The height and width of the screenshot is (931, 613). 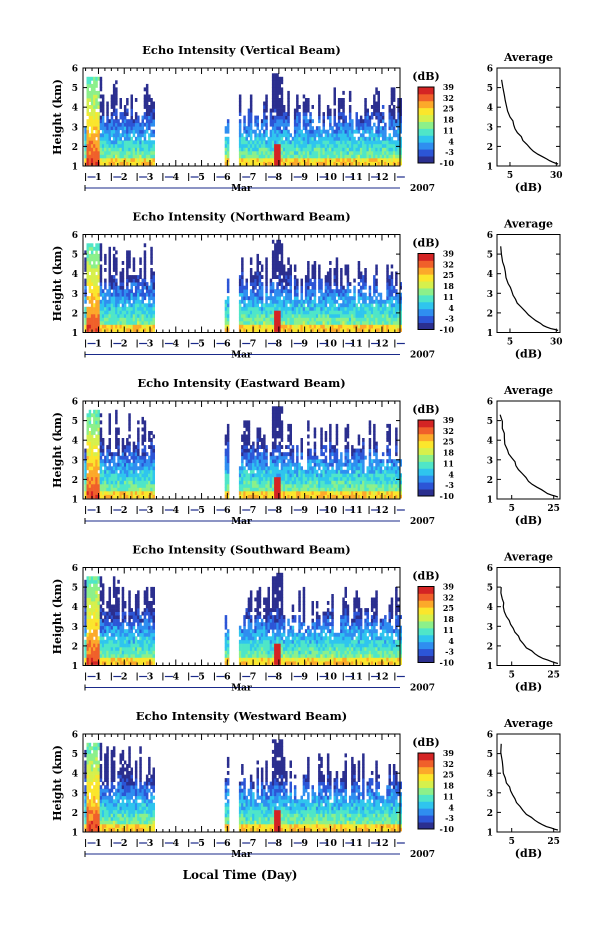 I want to click on y-axis-label: Height (km), so click(x=57, y=284).